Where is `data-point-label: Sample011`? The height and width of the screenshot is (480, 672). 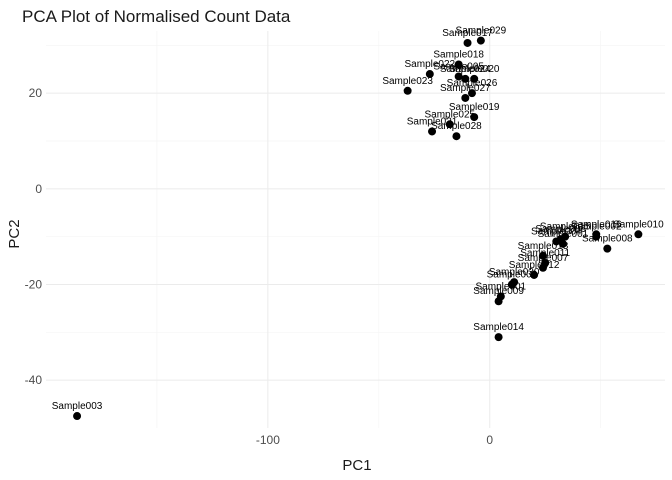 data-point-label: Sample011 is located at coordinates (545, 253).